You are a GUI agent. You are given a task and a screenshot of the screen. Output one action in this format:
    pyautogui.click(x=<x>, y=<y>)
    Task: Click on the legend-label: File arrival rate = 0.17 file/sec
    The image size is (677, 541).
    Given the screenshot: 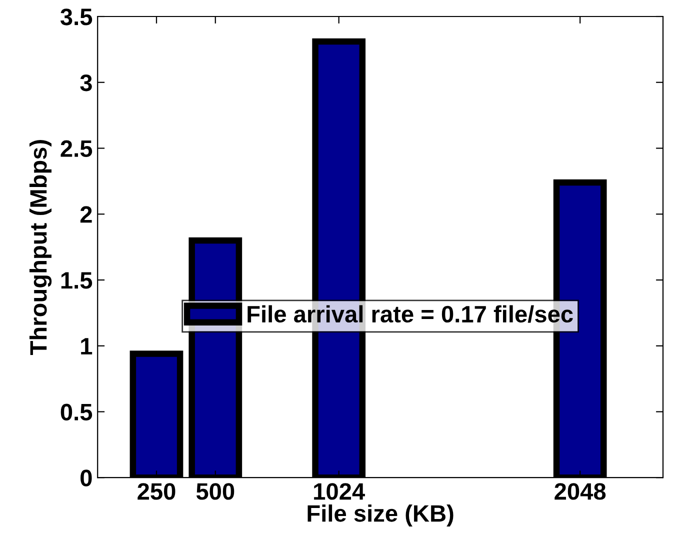 What is the action you would take?
    pyautogui.click(x=410, y=314)
    